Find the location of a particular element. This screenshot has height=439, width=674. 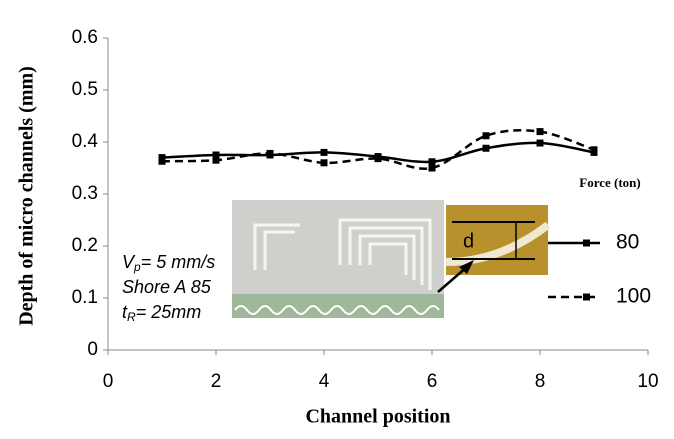

y-tick-label: 0.3 is located at coordinates (85, 193).